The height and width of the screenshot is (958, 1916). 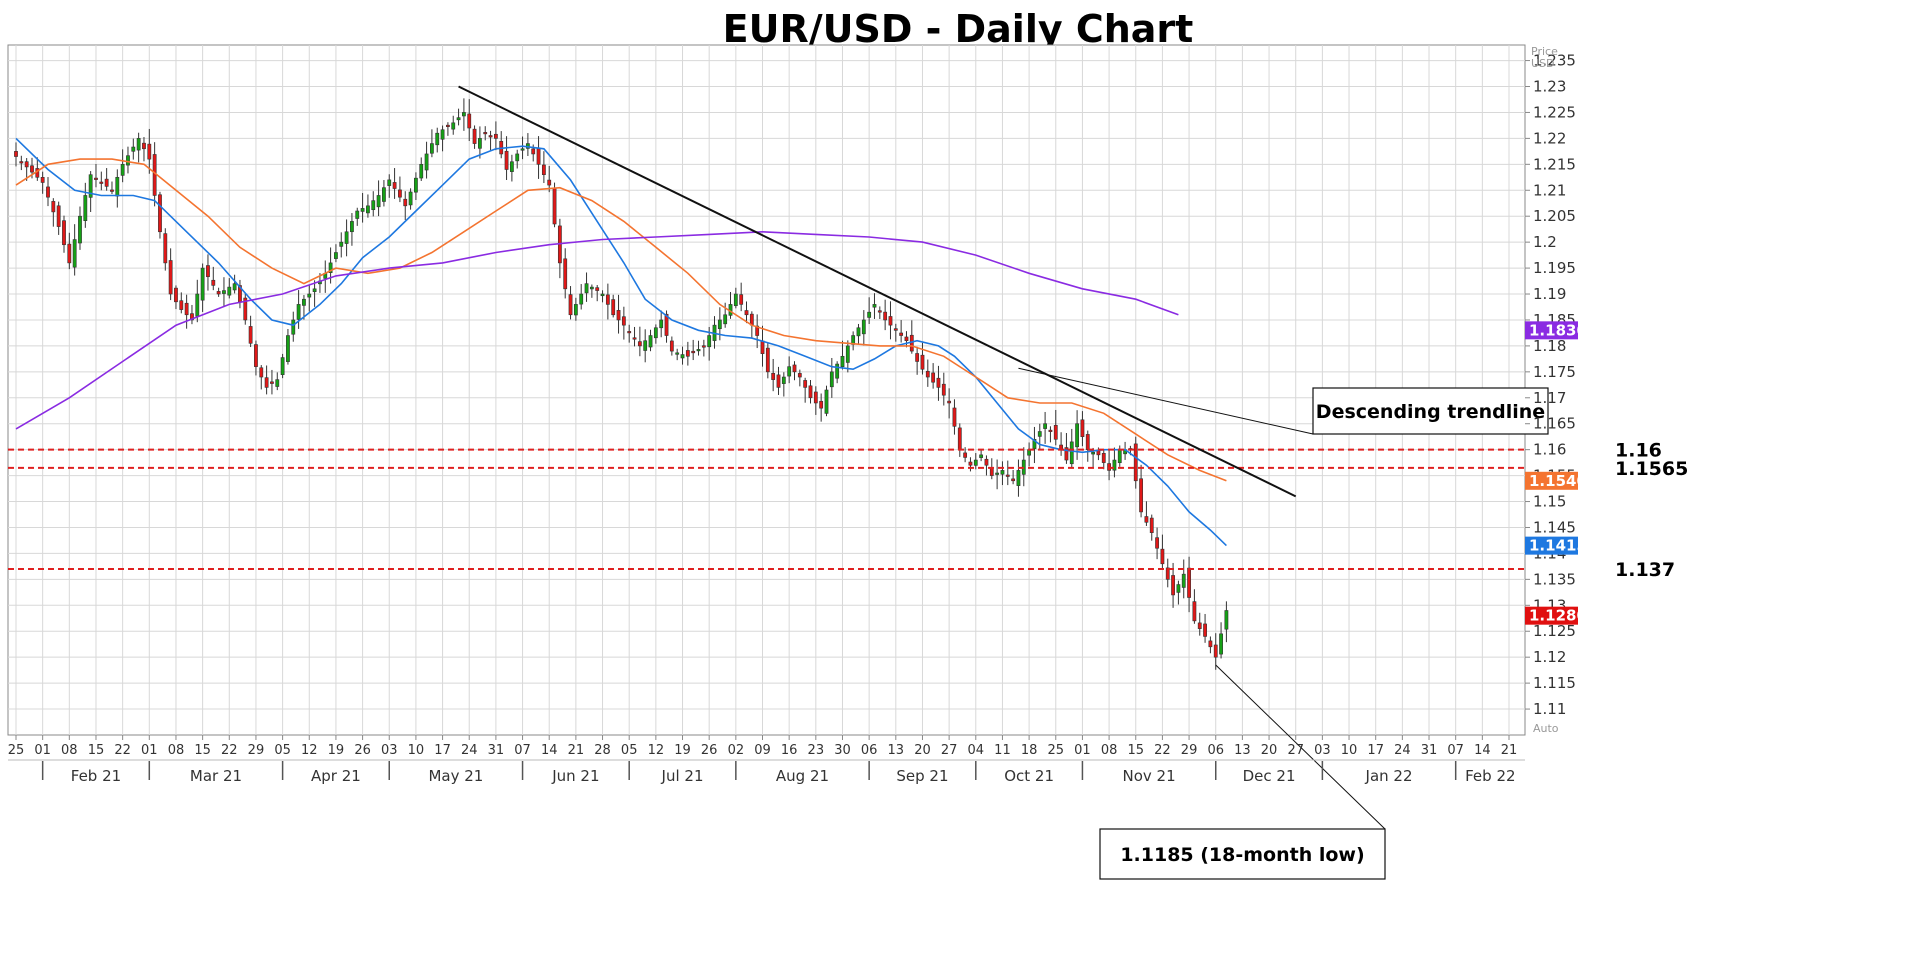 I want to click on y-tick-label: 1.2, so click(x=1545, y=242).